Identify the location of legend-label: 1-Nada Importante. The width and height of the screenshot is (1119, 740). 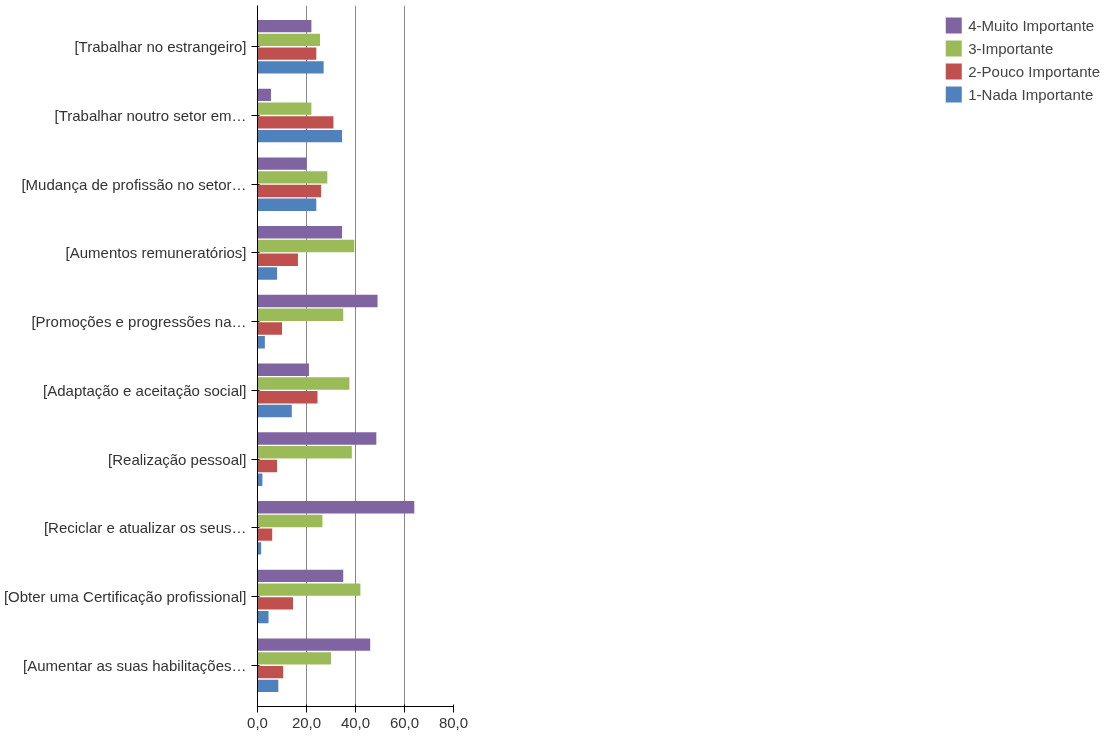
(1031, 94).